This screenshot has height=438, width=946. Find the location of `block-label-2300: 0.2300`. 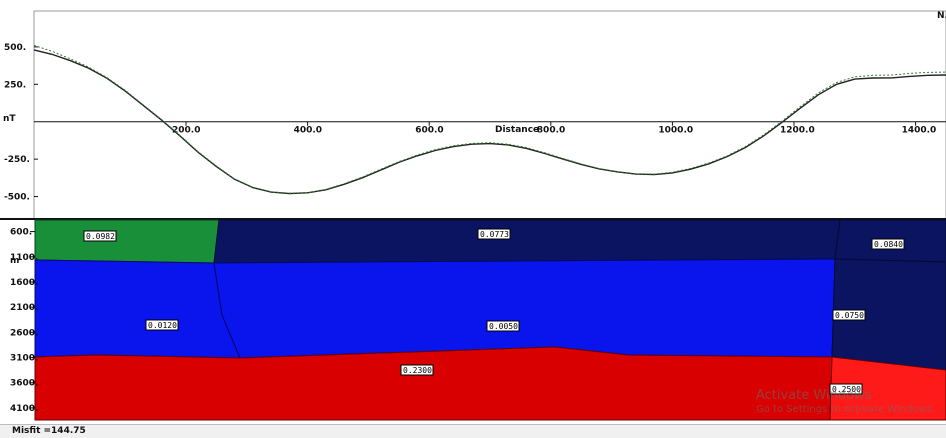

block-label-2300: 0.2300 is located at coordinates (417, 370).